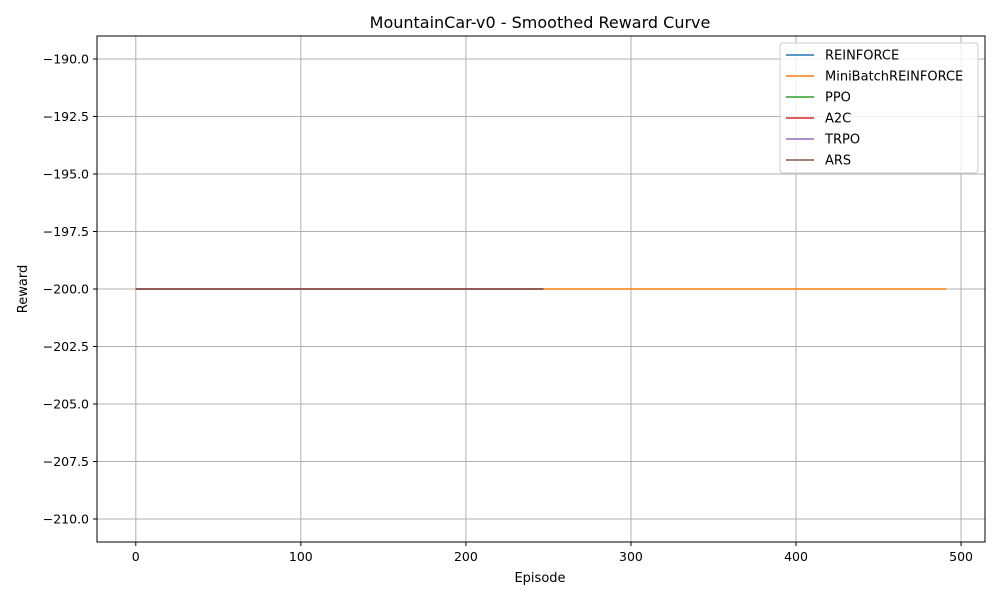 This screenshot has height=600, width=1000. I want to click on y-tick-label: −207.5, so click(66, 461).